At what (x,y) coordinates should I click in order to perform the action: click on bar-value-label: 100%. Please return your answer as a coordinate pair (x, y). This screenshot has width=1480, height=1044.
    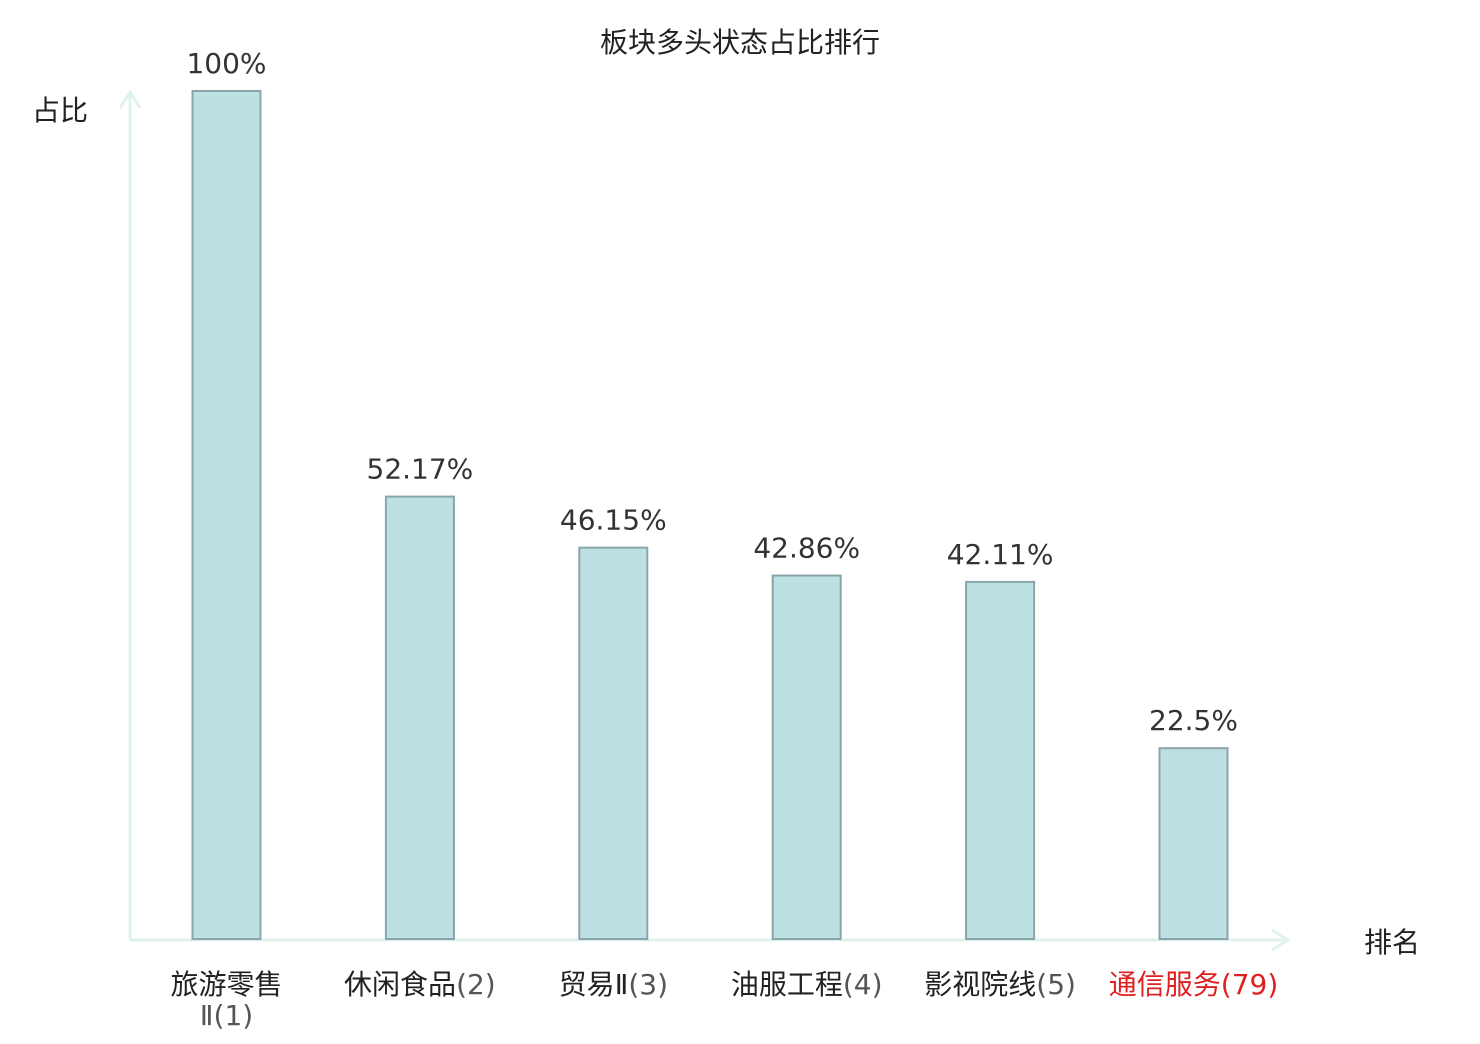
    Looking at the image, I should click on (226, 63).